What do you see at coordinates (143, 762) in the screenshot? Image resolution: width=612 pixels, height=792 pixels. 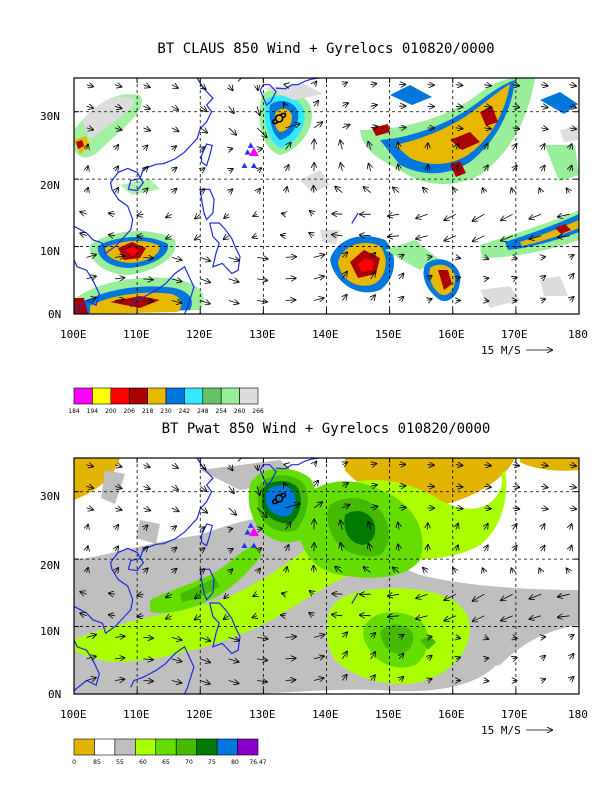 I see `colorbar-label: 60` at bounding box center [143, 762].